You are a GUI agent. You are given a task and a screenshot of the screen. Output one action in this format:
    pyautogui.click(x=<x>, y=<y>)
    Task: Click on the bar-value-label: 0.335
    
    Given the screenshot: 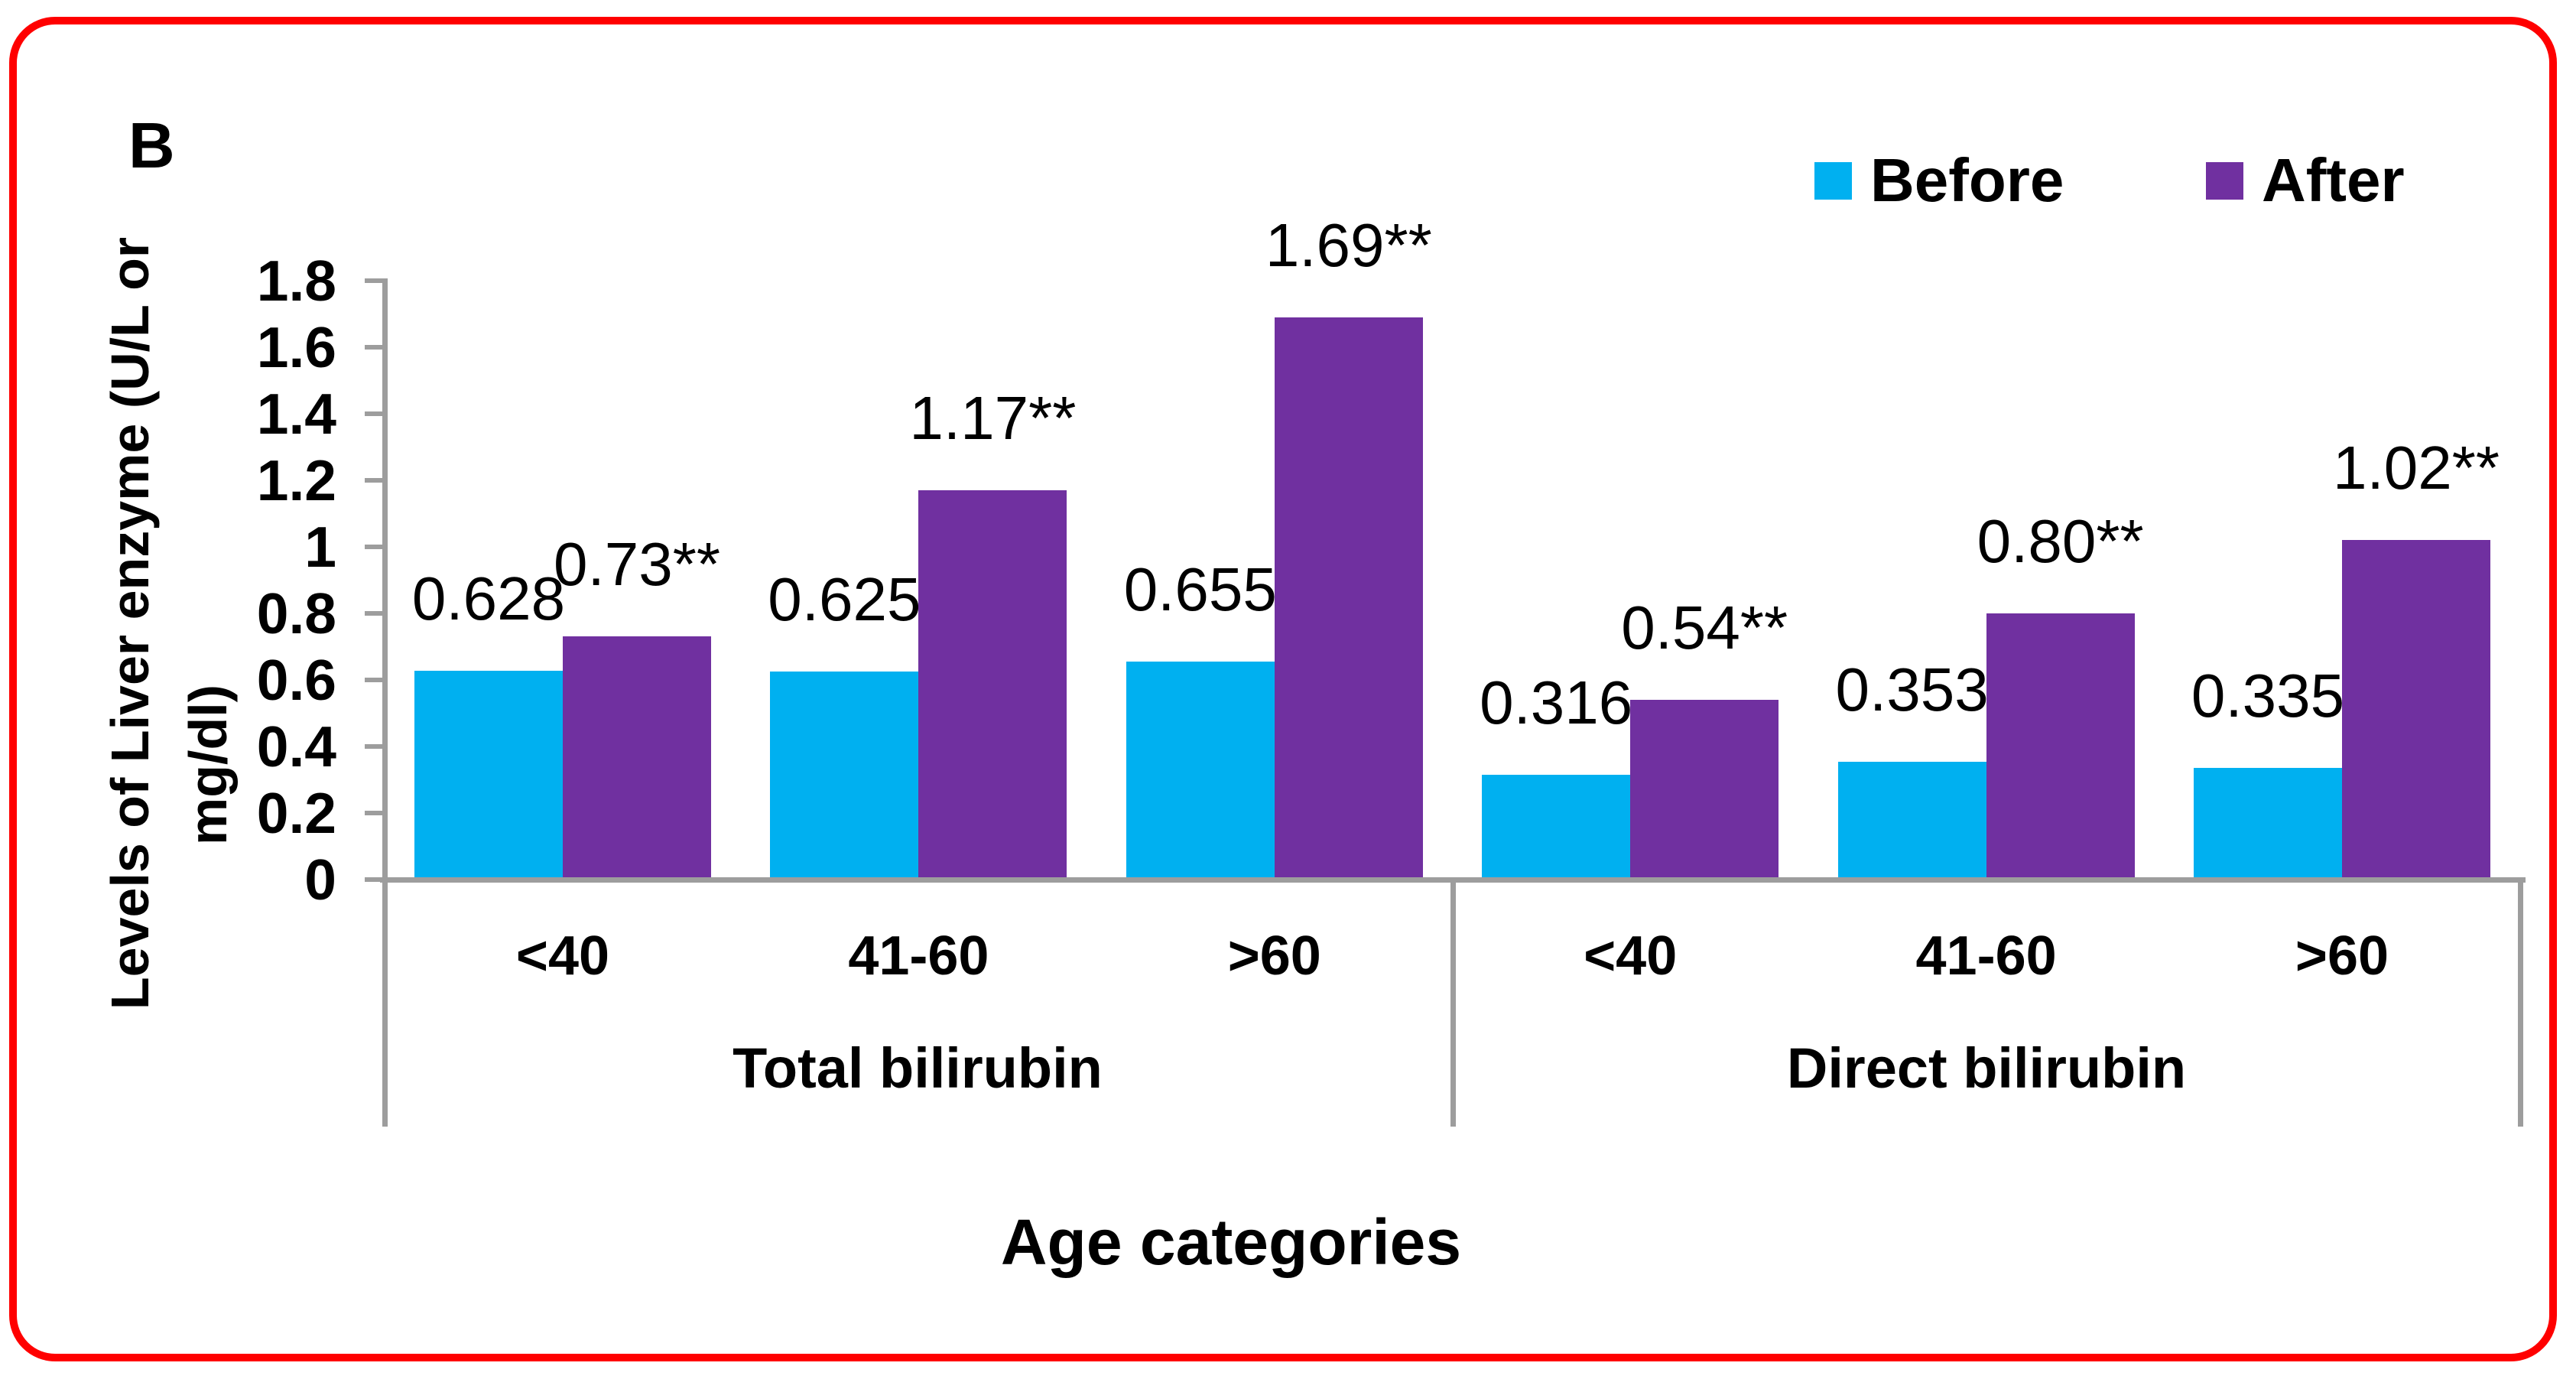 What is the action you would take?
    pyautogui.click(x=2268, y=696)
    